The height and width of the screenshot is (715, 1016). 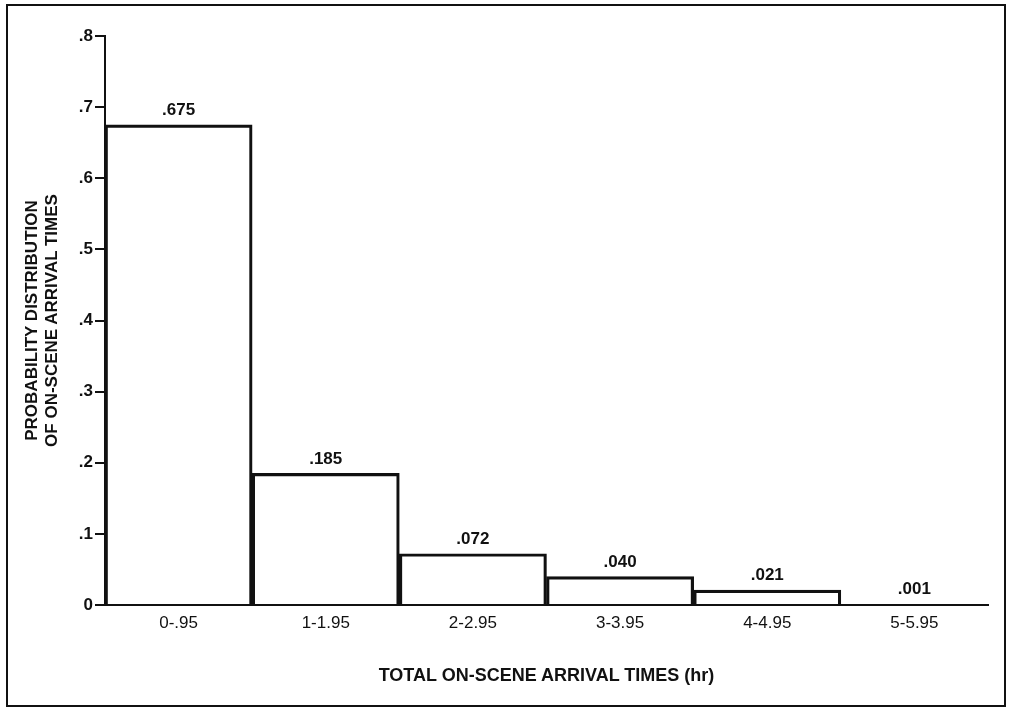 I want to click on y-tick-label: .2, so click(x=85, y=462).